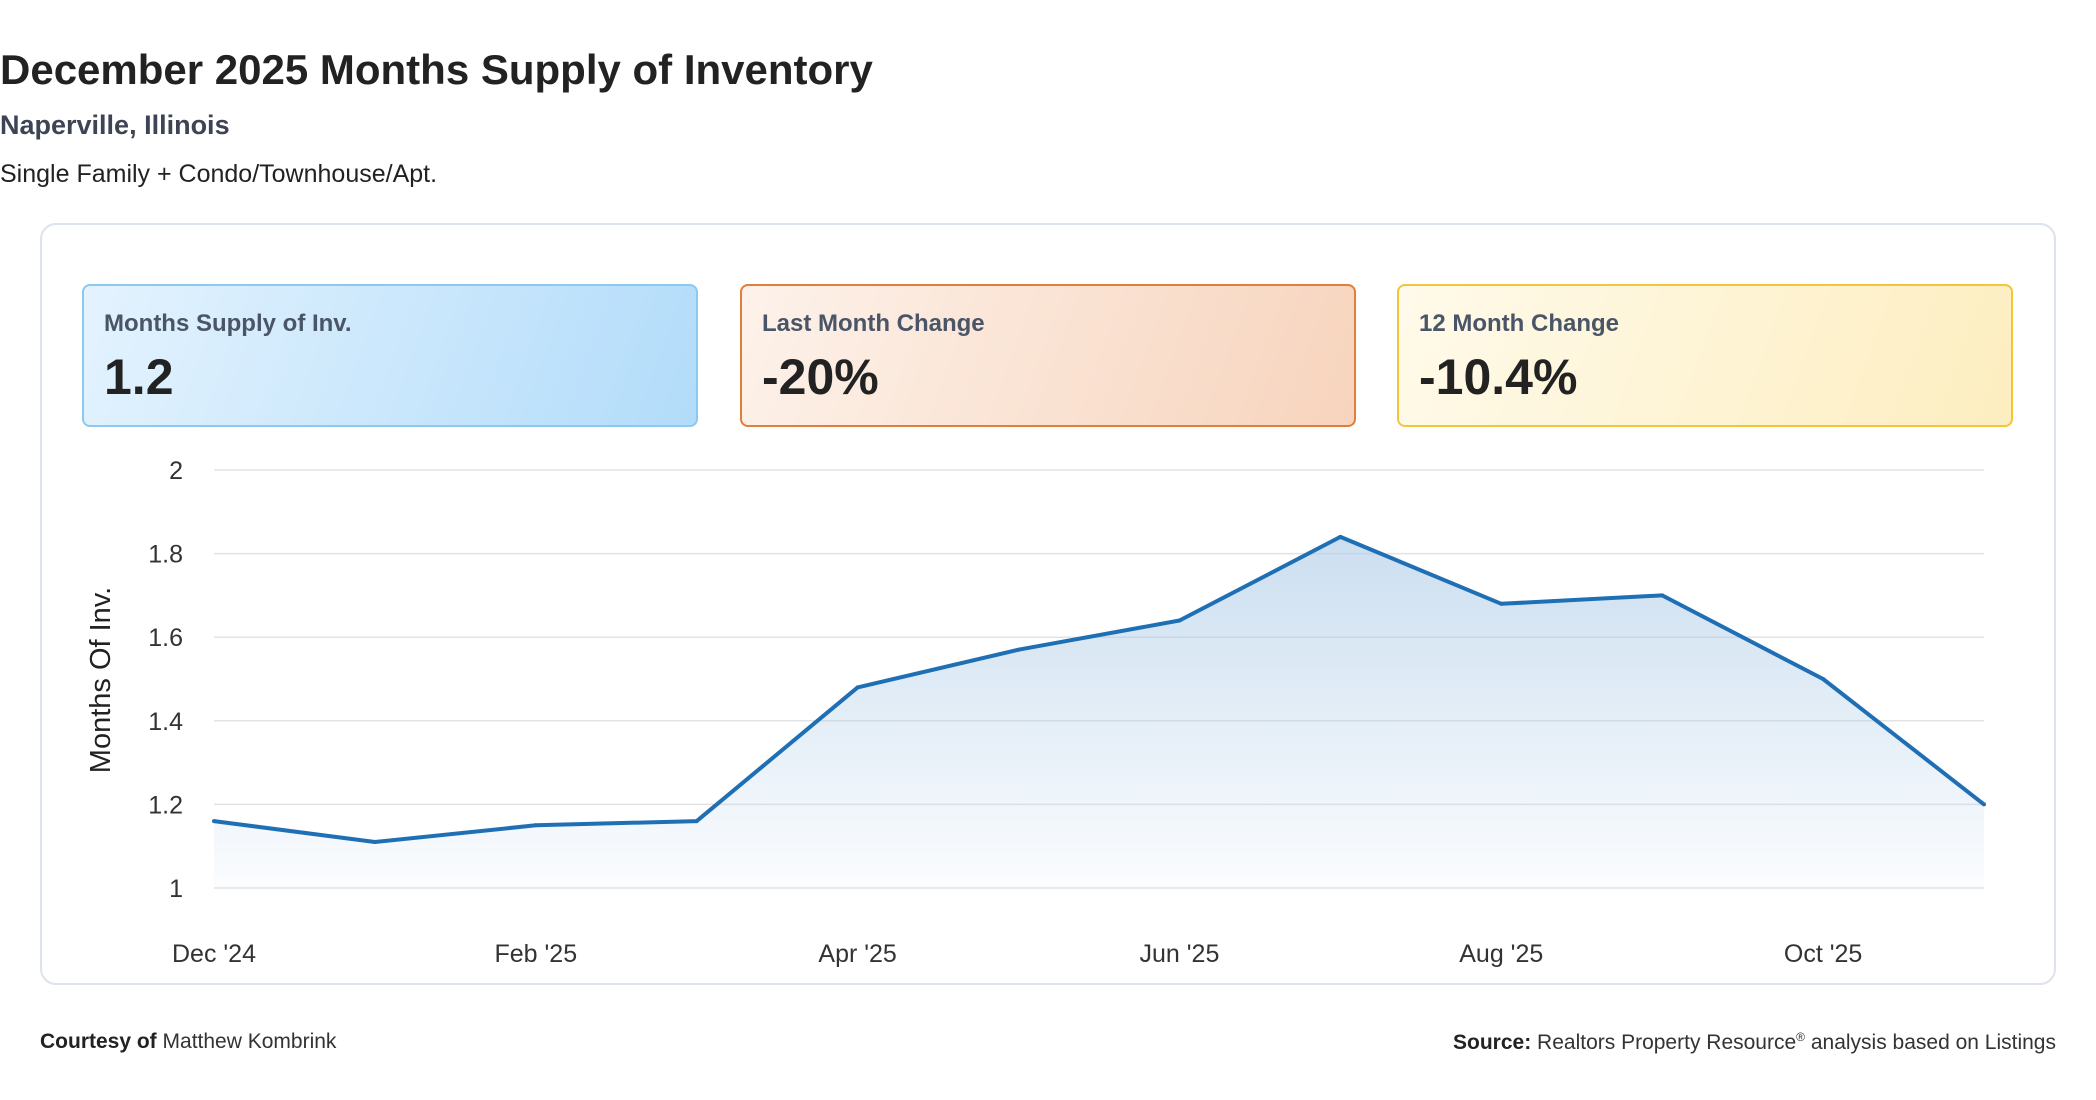  What do you see at coordinates (1930, 1042) in the screenshot?
I see `source-text-suffix: analysis based on Listings` at bounding box center [1930, 1042].